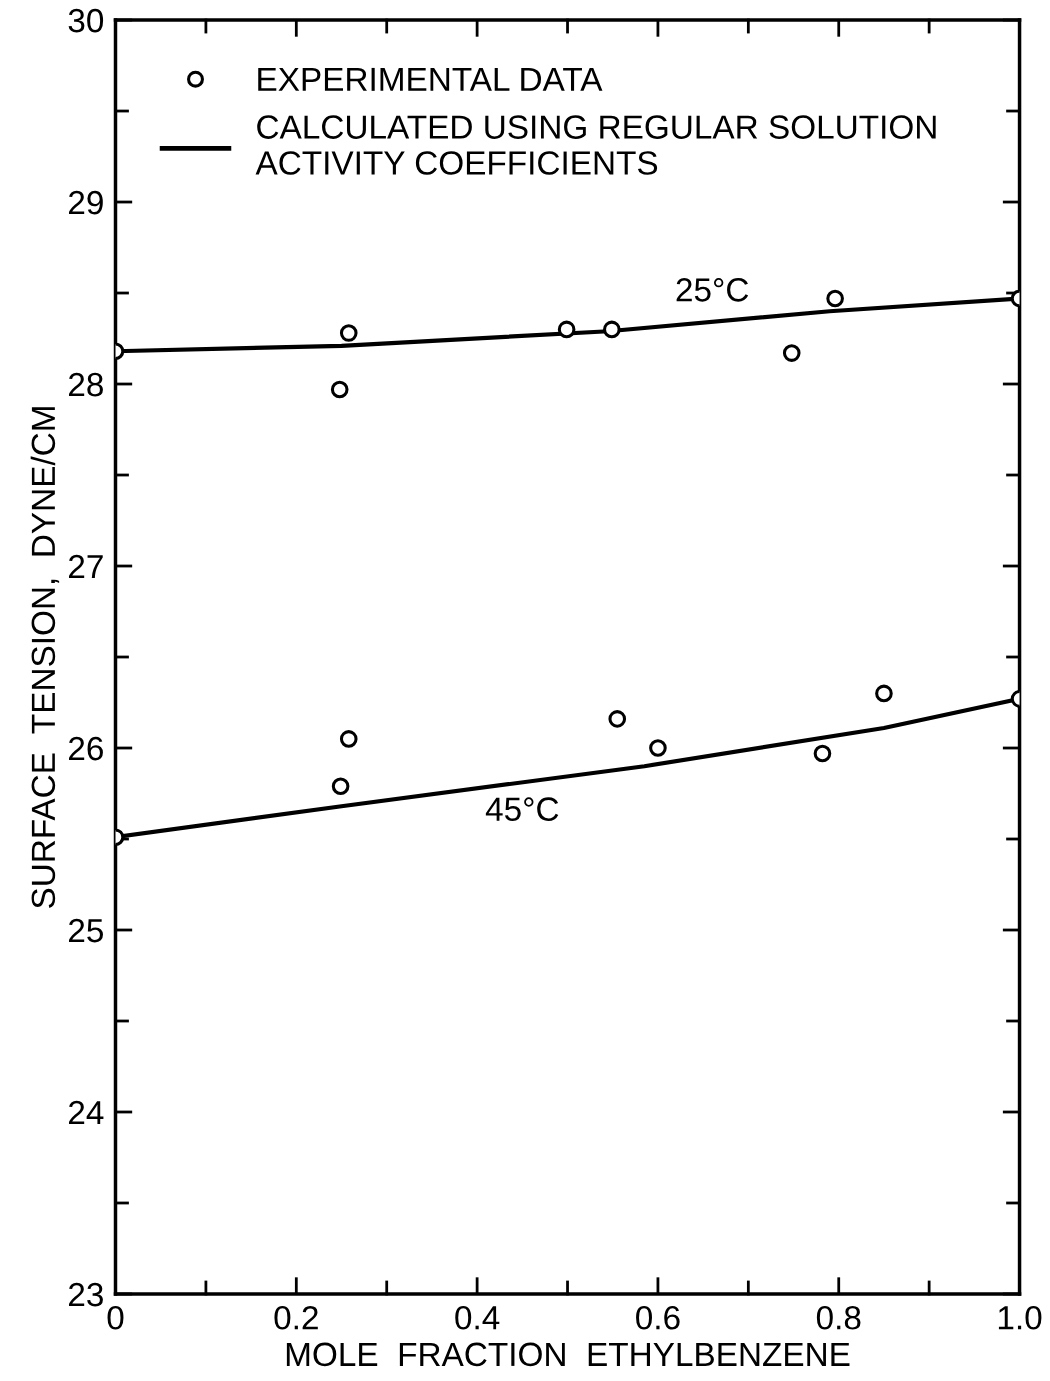 The image size is (1050, 1381). What do you see at coordinates (85, 566) in the screenshot?
I see `y-tick-label: 27` at bounding box center [85, 566].